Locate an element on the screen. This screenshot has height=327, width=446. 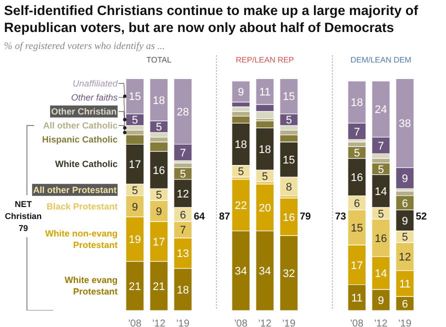
data-label: 13 is located at coordinates (183, 254).